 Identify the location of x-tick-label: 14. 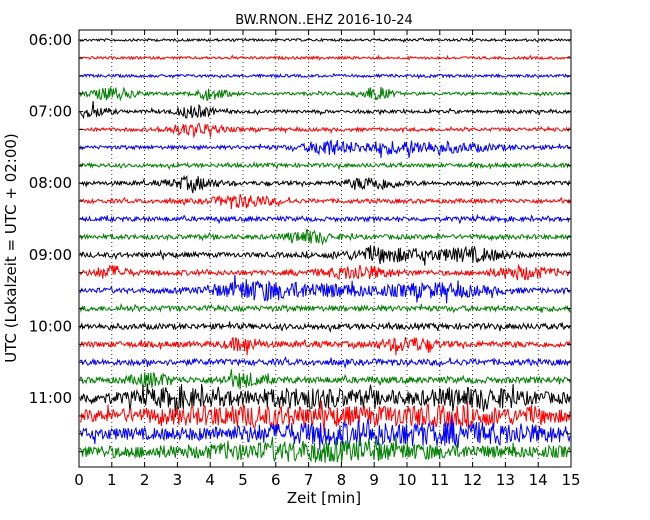
(538, 480).